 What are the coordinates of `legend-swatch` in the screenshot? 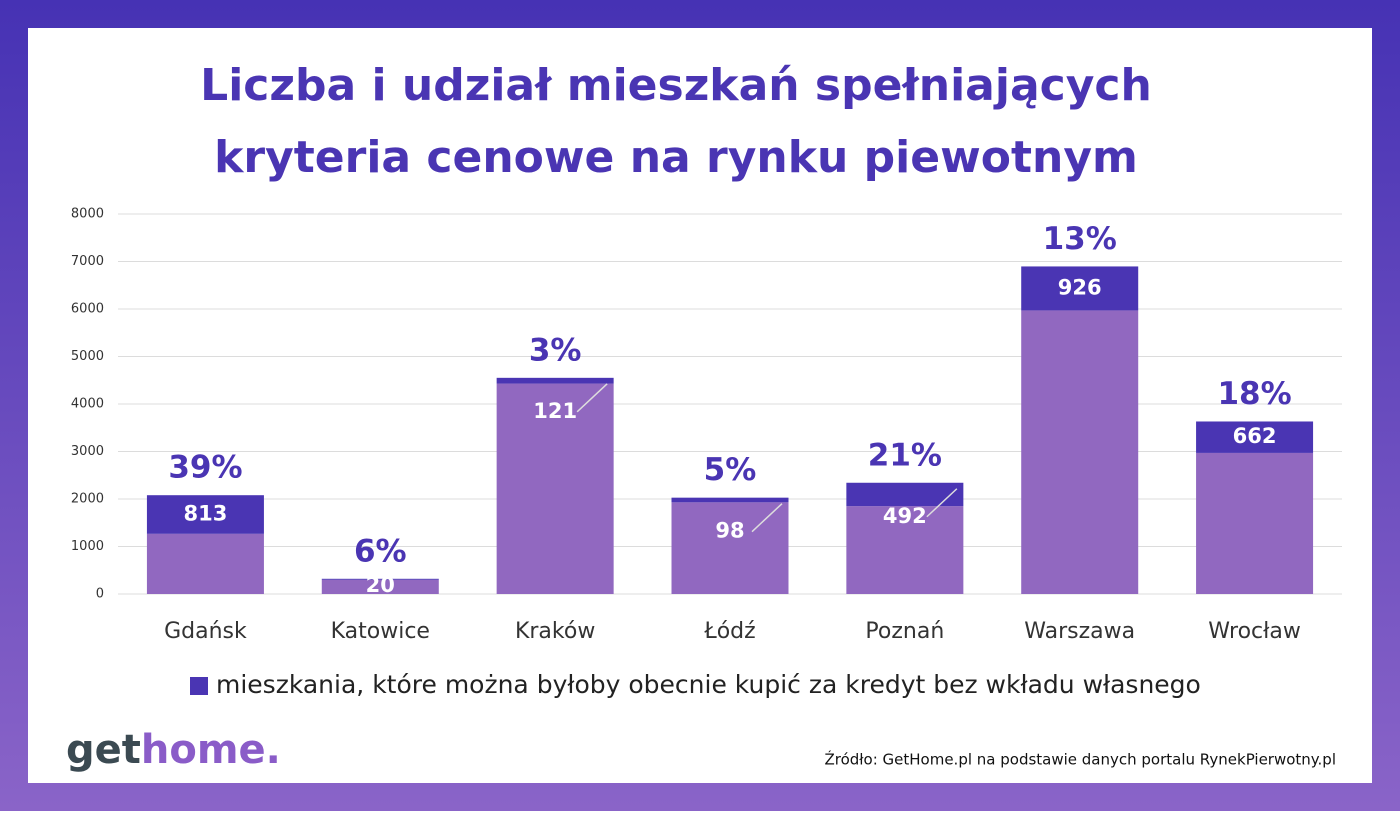 It's located at (199, 686).